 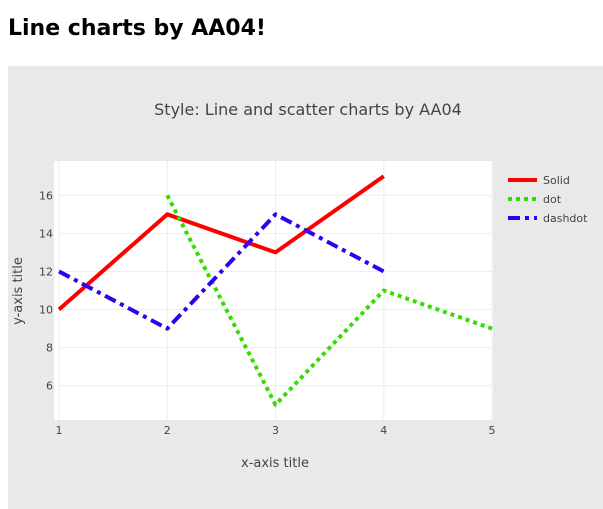 I want to click on x-tick-label: 4, so click(x=383, y=430).